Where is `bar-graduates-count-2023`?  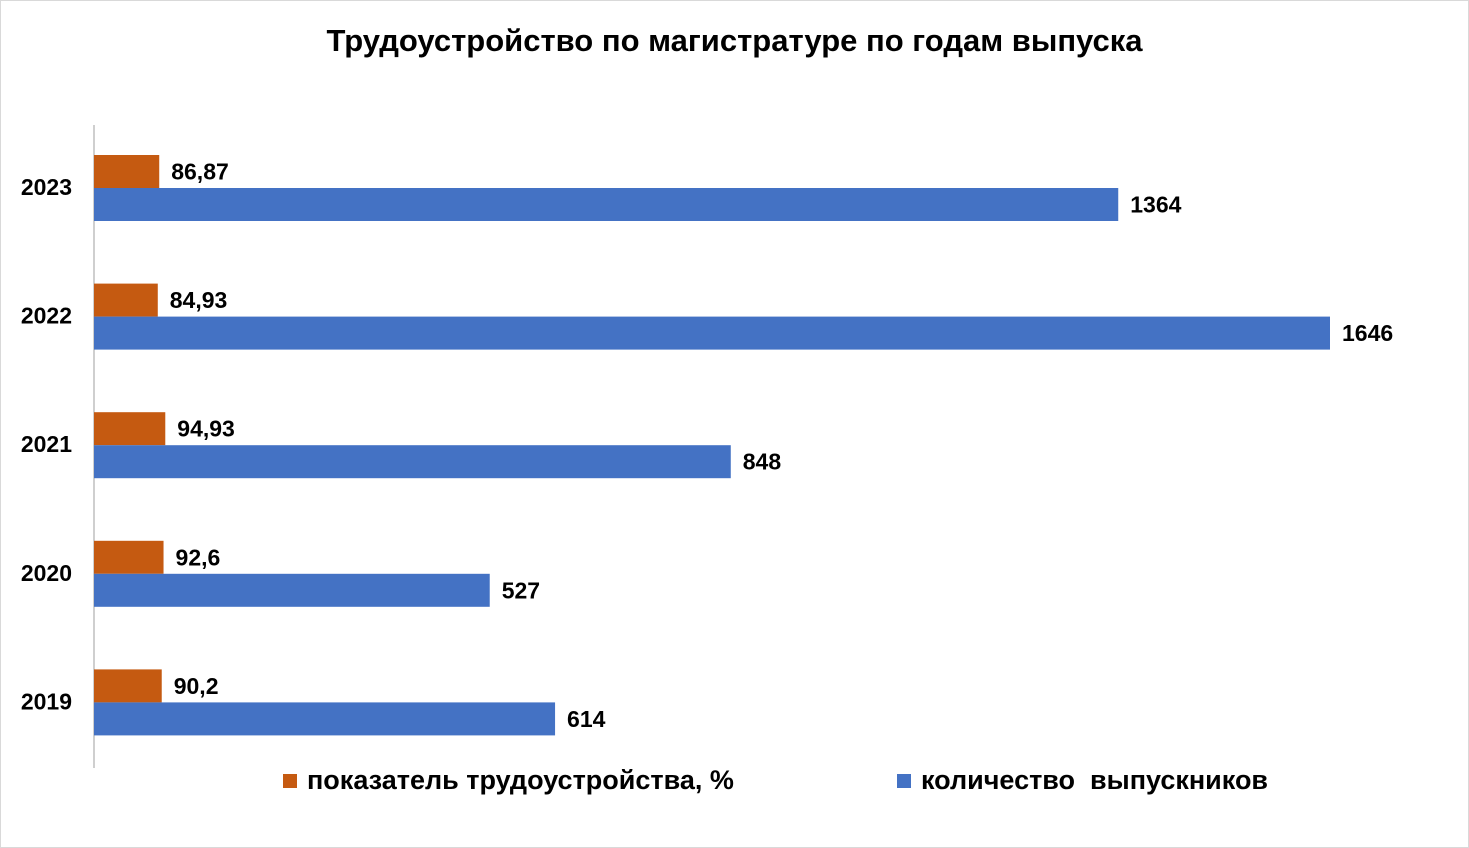
bar-graduates-count-2023 is located at coordinates (606, 204).